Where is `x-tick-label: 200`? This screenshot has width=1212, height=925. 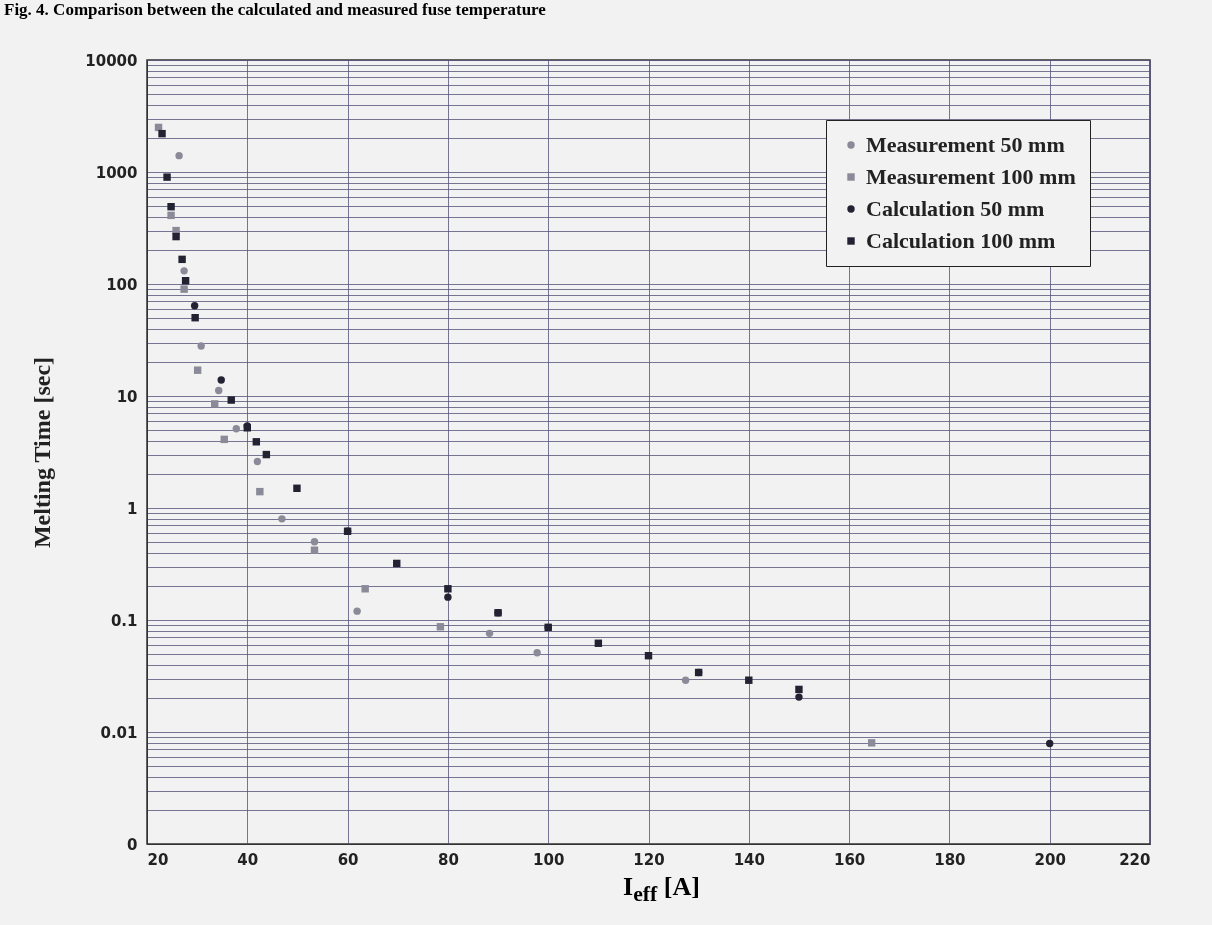 x-tick-label: 200 is located at coordinates (1050, 859).